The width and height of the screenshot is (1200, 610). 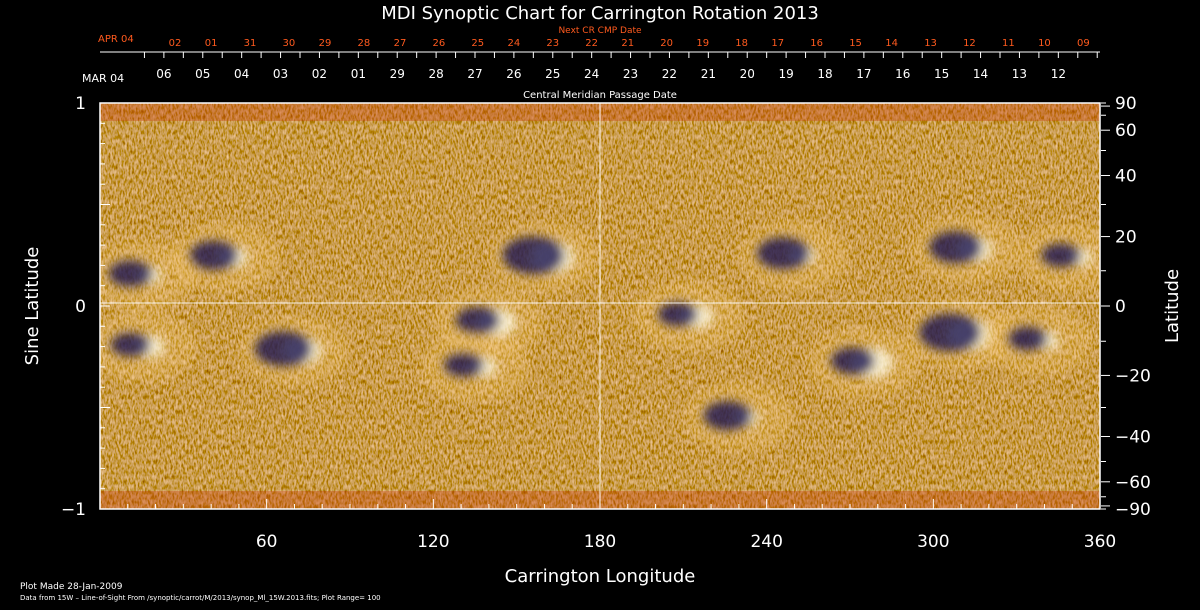 I want to click on cmp-date-label: 27, so click(x=474, y=74).